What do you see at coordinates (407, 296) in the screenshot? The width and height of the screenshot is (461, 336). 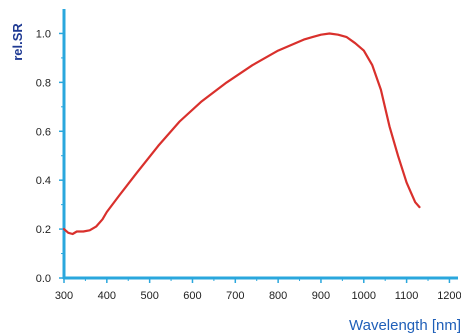 I see `x-tick-label: 1100` at bounding box center [407, 296].